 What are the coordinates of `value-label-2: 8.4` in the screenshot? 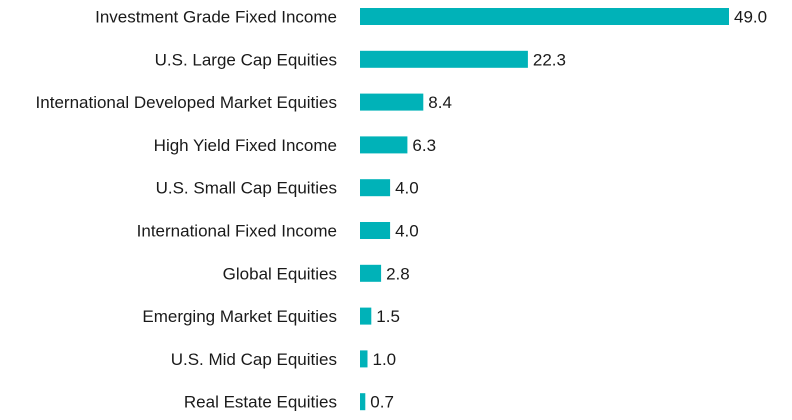 It's located at (440, 102).